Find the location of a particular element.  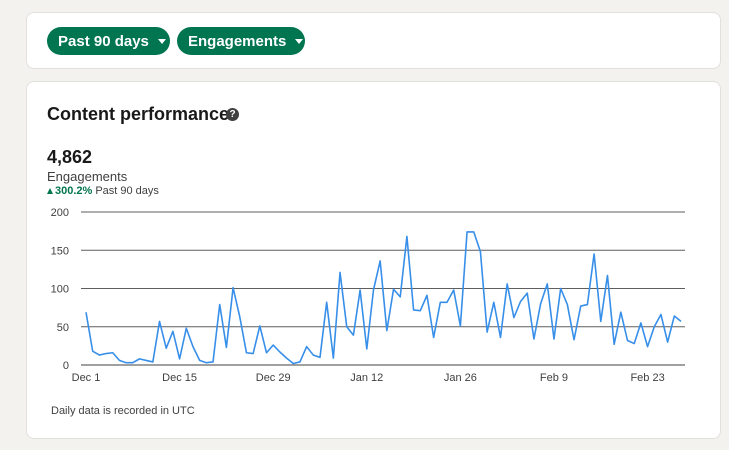

question-circle-icon: ? is located at coordinates (232, 114).